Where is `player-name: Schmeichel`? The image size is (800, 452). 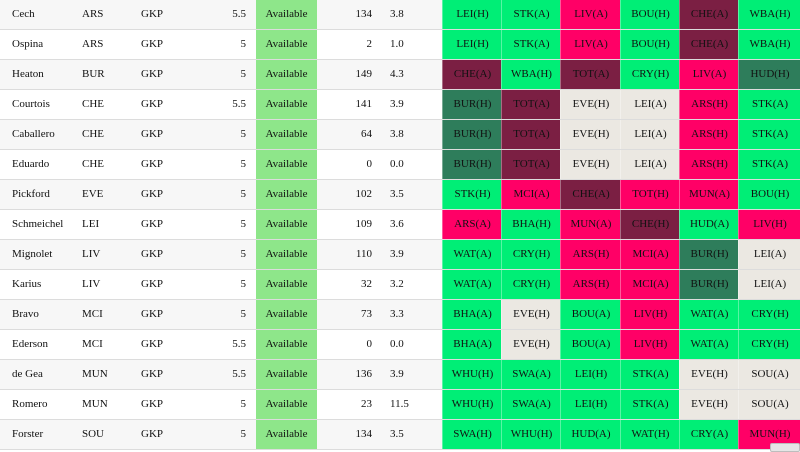
player-name: Schmeichel is located at coordinates (38, 224).